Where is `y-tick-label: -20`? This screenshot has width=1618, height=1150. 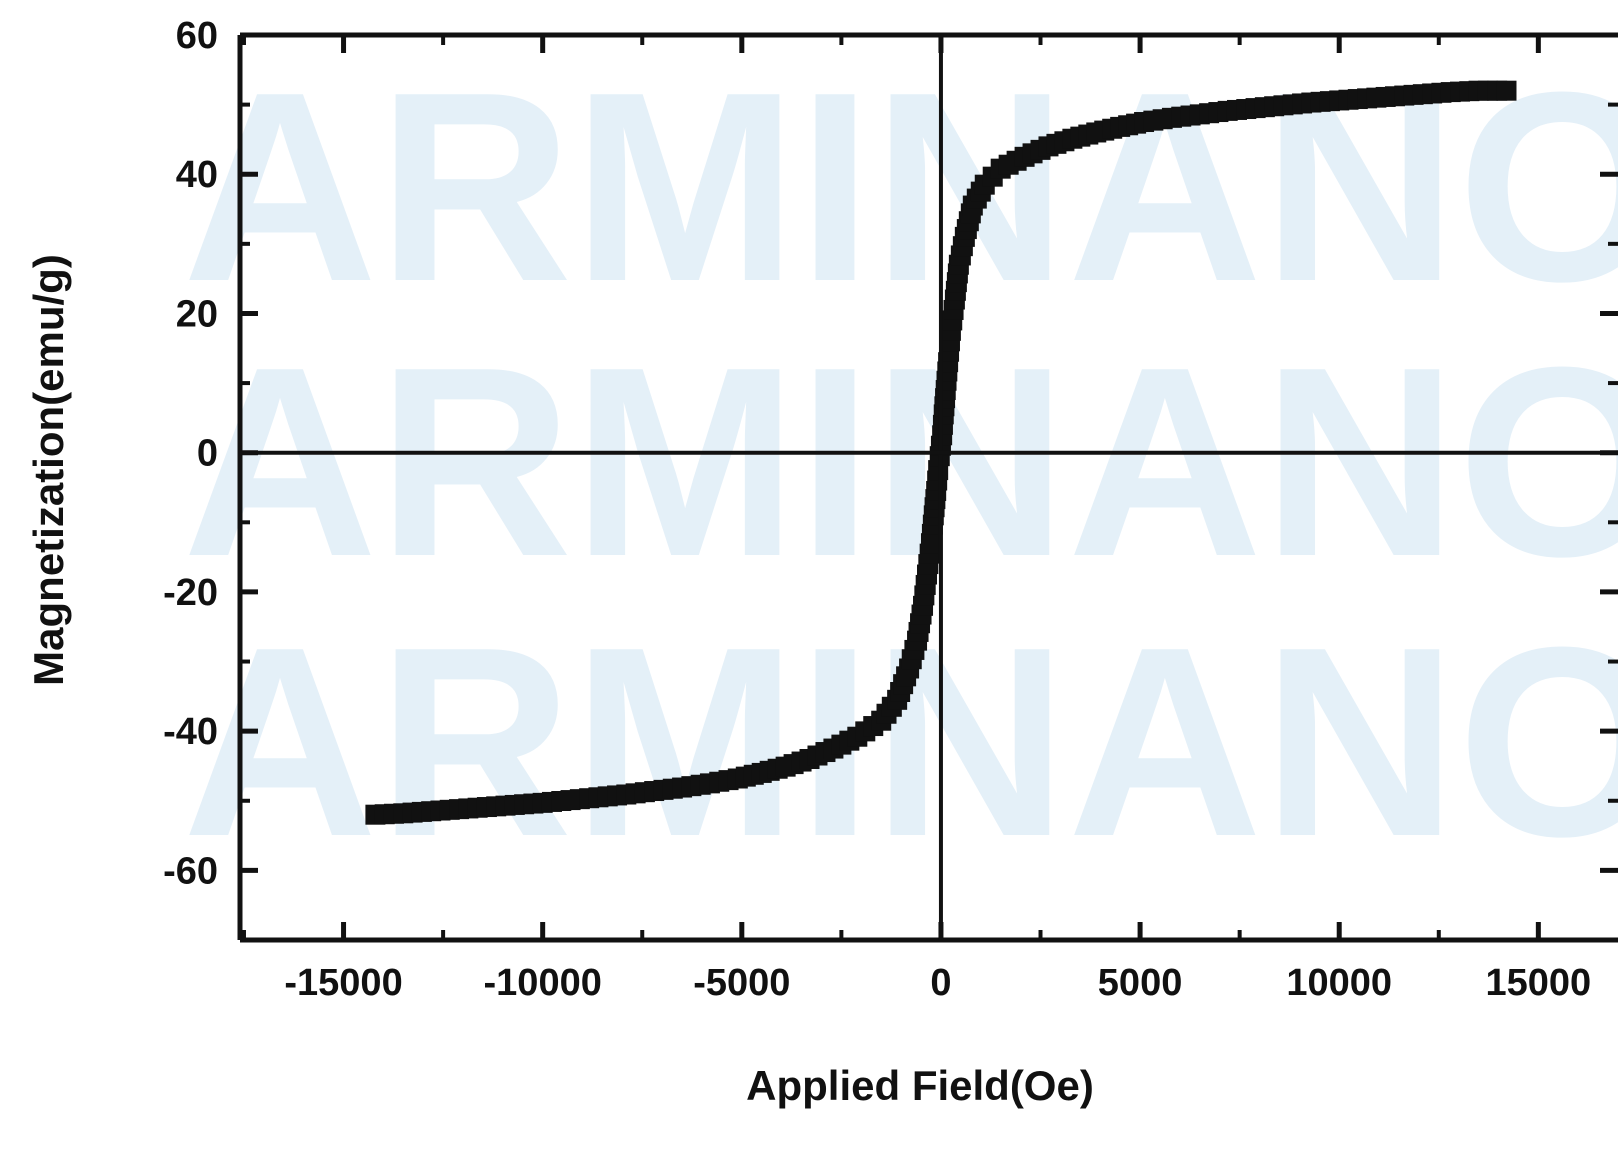 y-tick-label: -20 is located at coordinates (190, 593).